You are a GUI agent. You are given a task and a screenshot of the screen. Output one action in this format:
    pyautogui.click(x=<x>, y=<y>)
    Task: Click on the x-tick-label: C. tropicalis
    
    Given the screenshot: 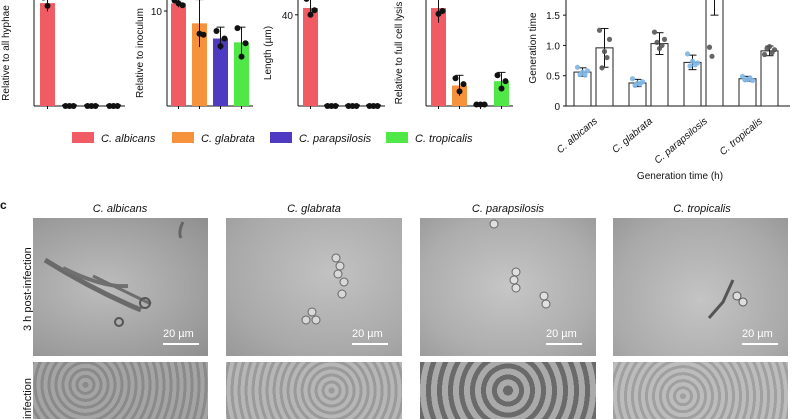 What is the action you would take?
    pyautogui.click(x=741, y=137)
    